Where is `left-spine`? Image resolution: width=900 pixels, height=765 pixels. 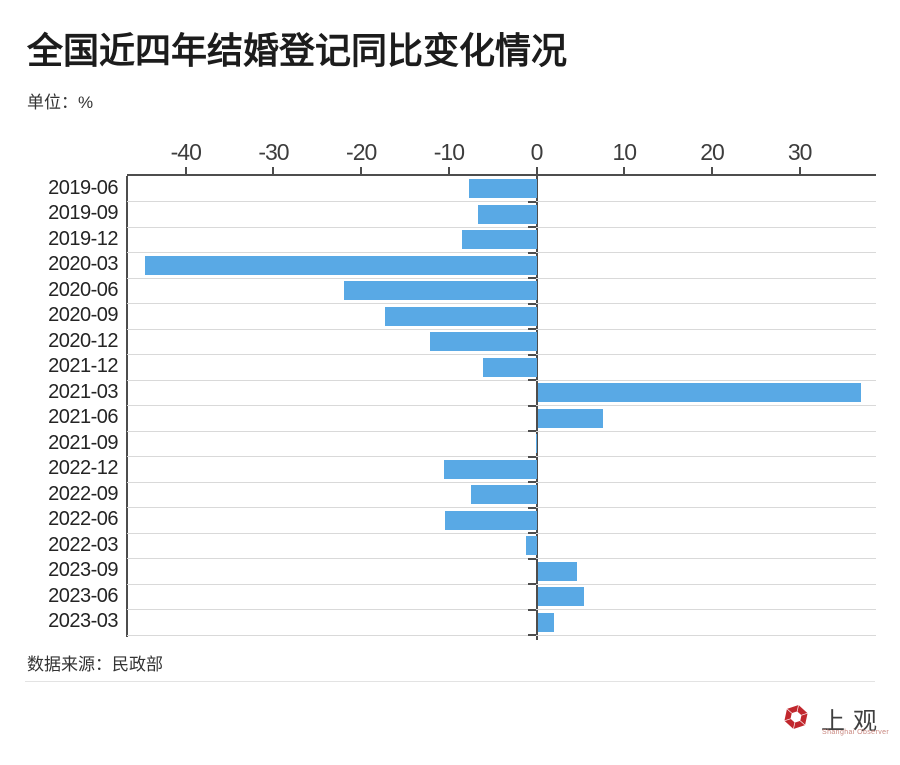 left-spine is located at coordinates (127, 406).